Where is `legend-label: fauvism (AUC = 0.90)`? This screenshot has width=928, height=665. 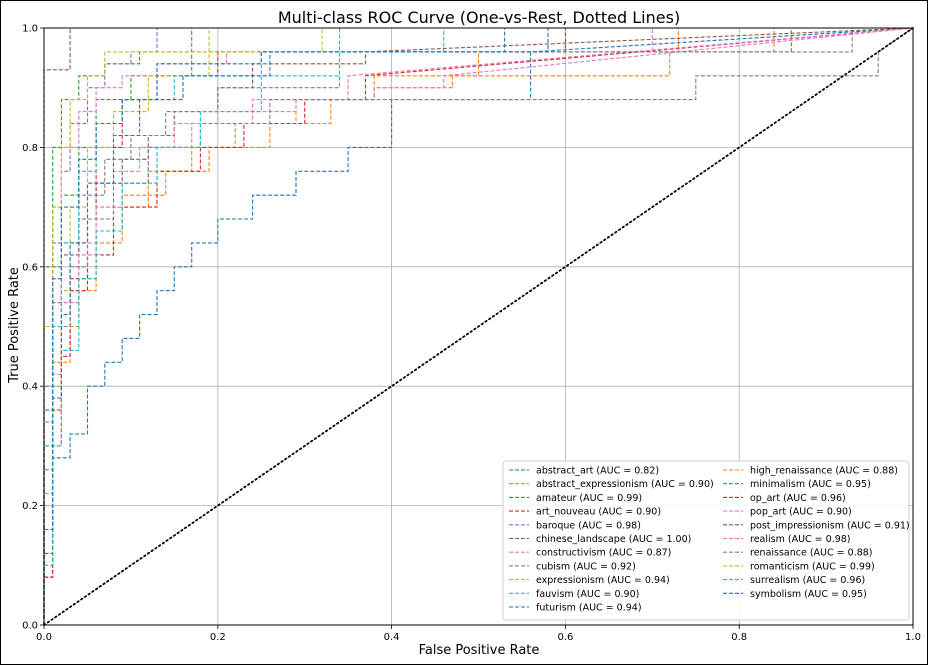
legend-label: fauvism (AUC = 0.90) is located at coordinates (587, 594).